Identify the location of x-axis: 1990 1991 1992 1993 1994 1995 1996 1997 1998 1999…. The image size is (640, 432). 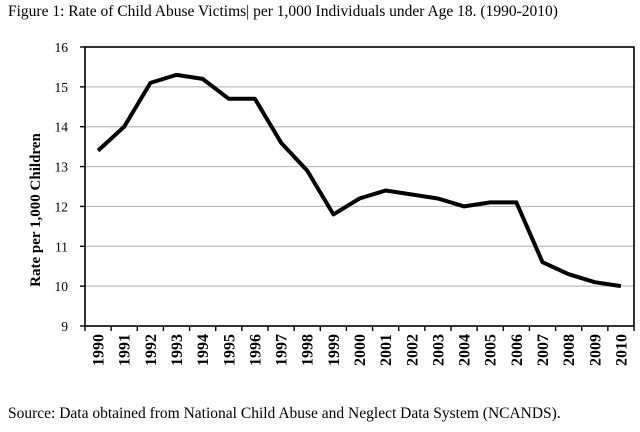
(359, 346).